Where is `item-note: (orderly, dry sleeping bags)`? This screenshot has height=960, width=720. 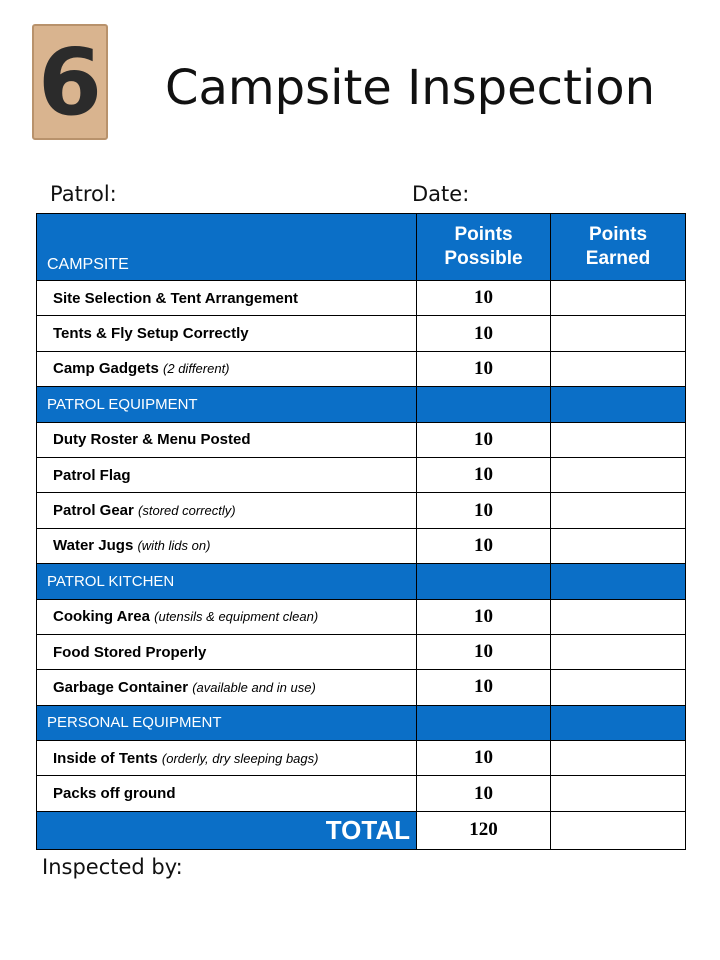
item-note: (orderly, dry sleeping bags) is located at coordinates (240, 758).